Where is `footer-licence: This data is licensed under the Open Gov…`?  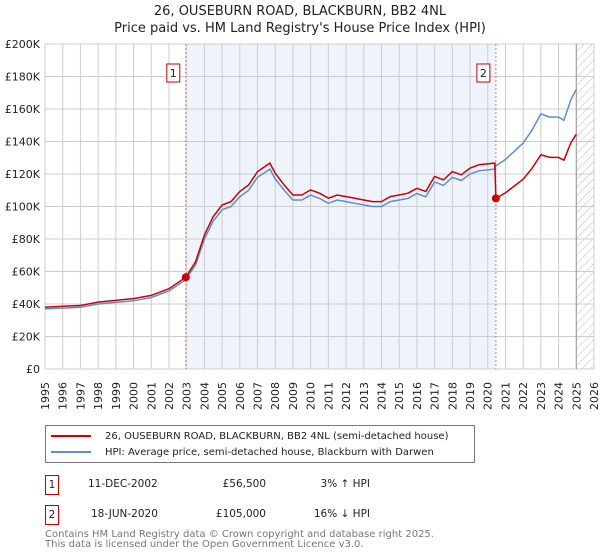 footer-licence: This data is licensed under the Open Gov… is located at coordinates (204, 544).